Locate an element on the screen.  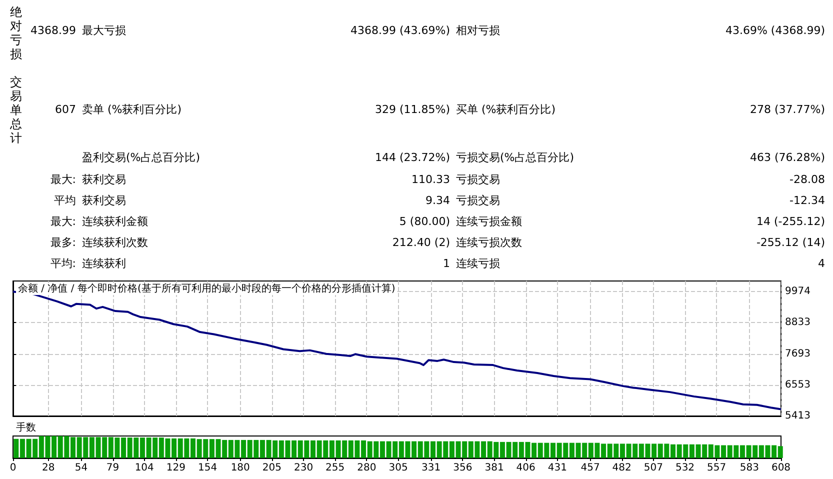
x-tick-label: 608 is located at coordinates (781, 468).